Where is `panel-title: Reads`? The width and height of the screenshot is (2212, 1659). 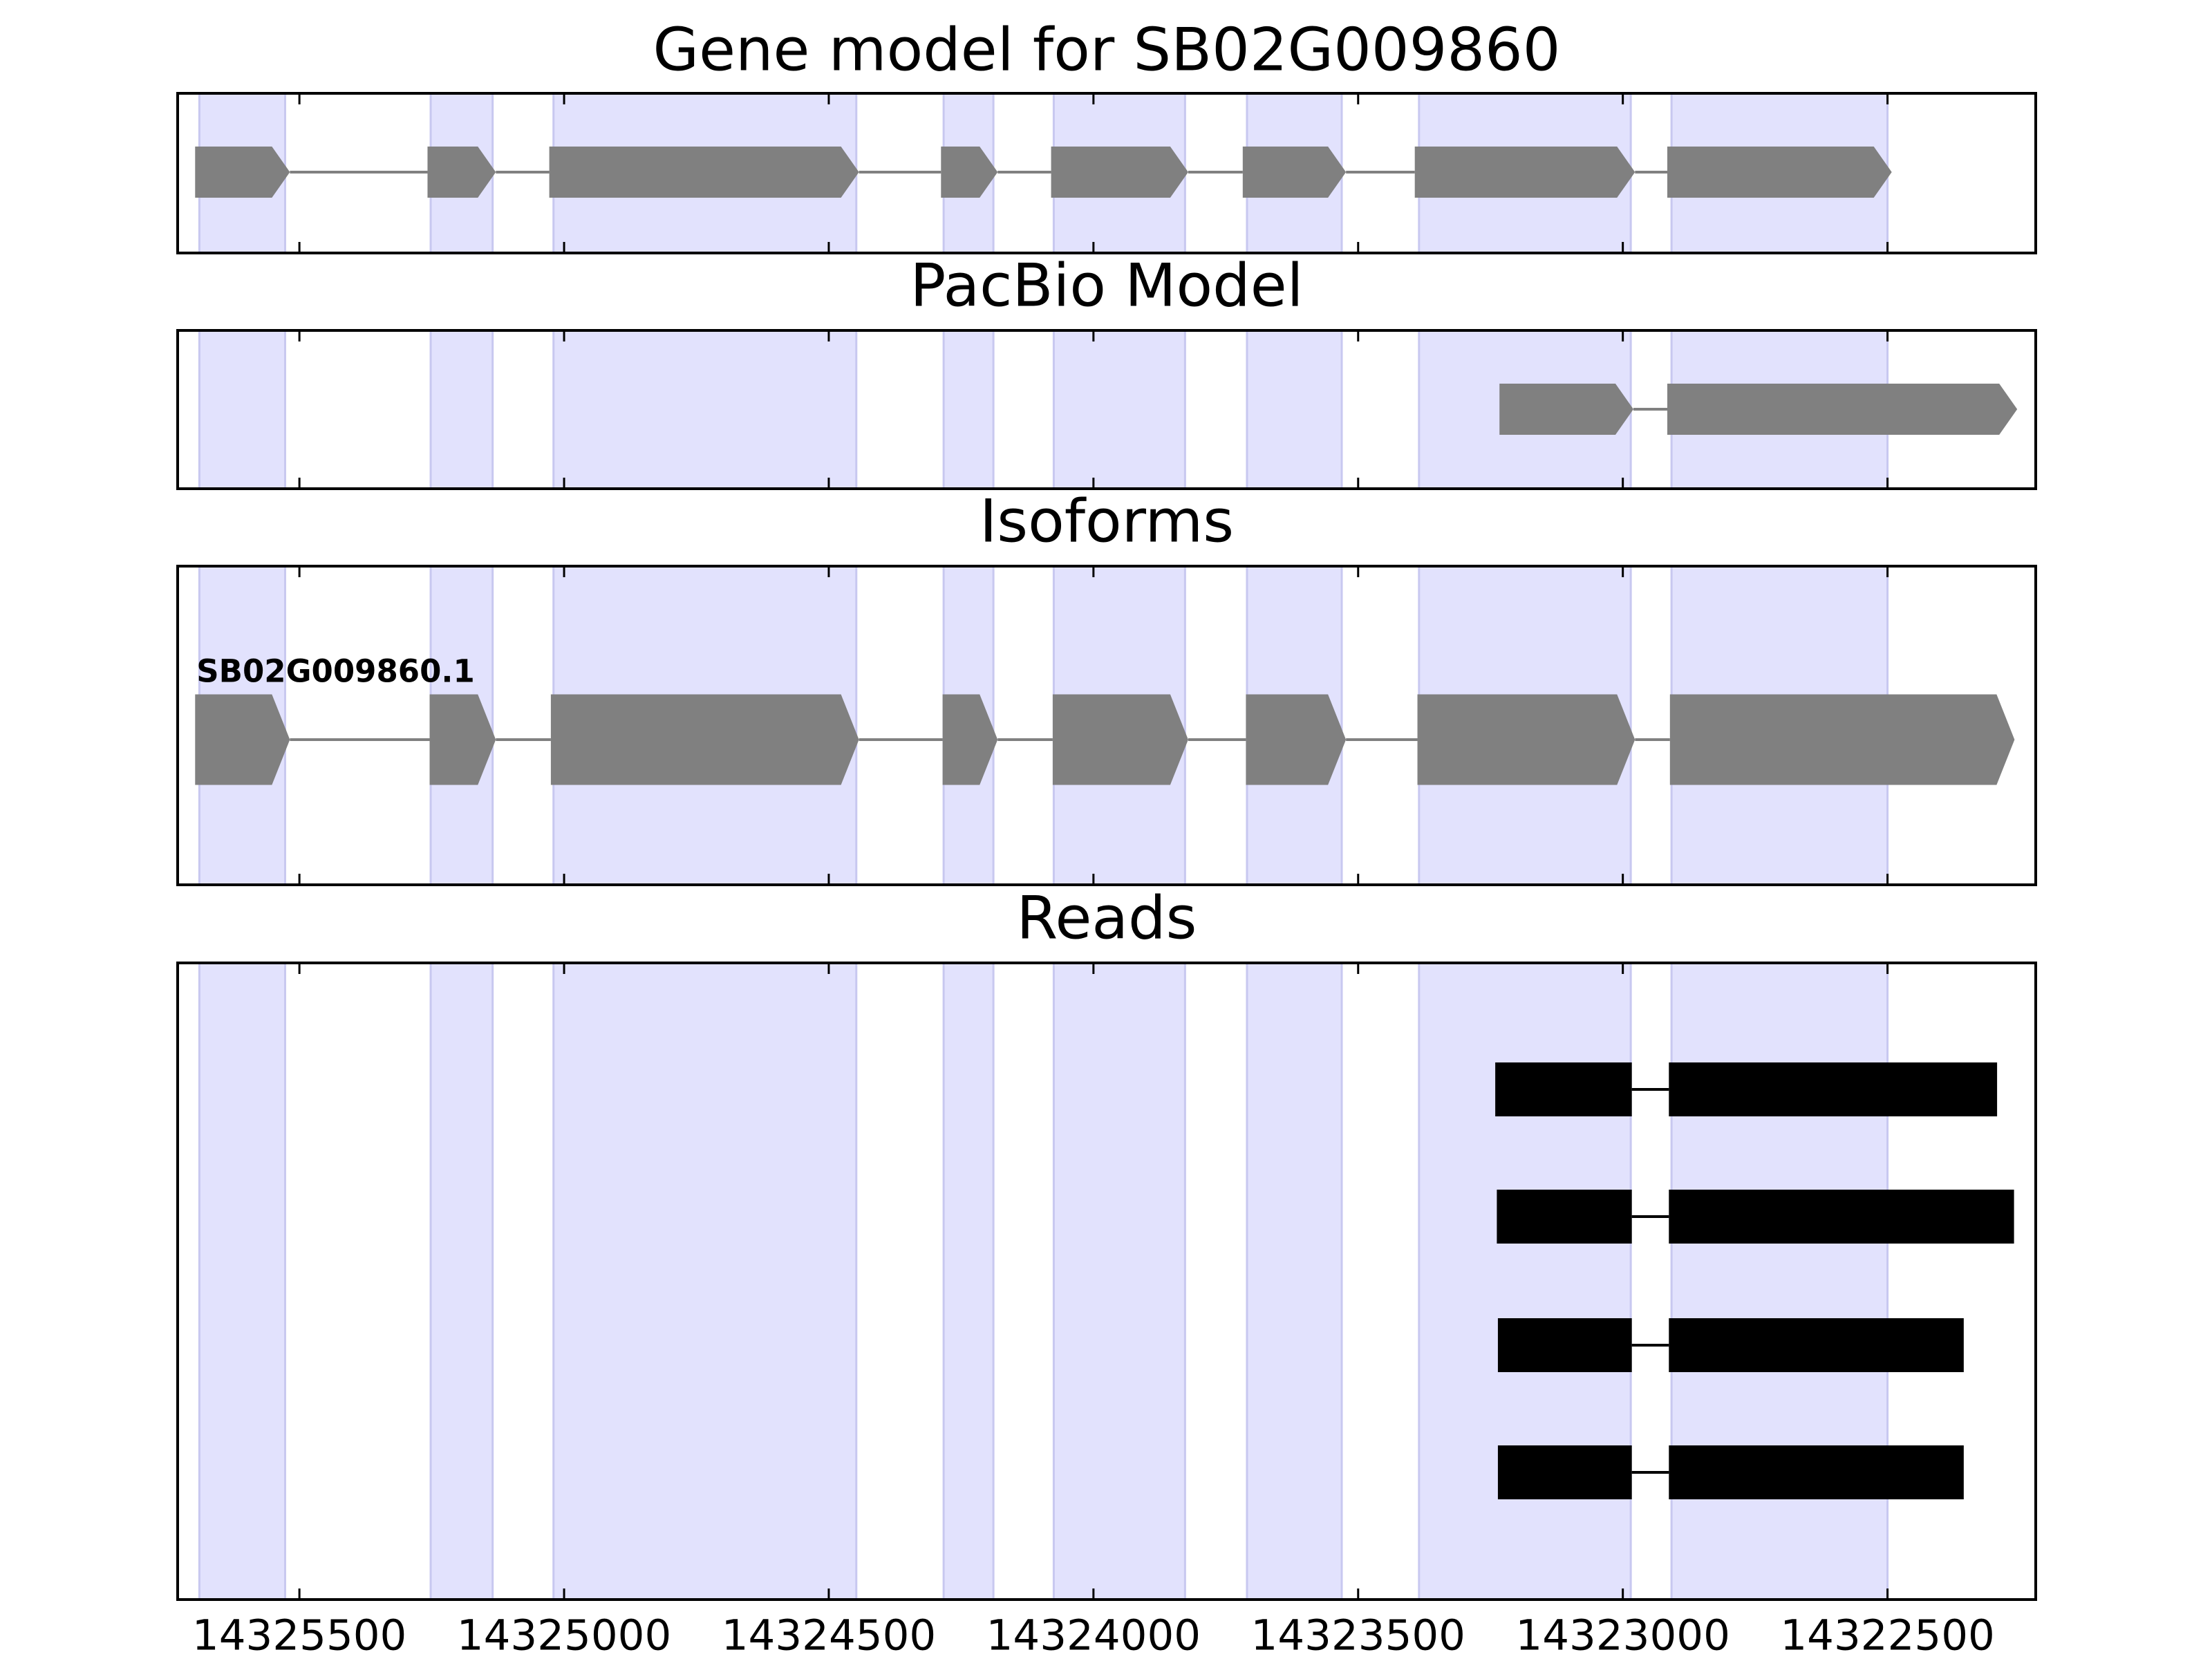 panel-title: Reads is located at coordinates (1107, 918).